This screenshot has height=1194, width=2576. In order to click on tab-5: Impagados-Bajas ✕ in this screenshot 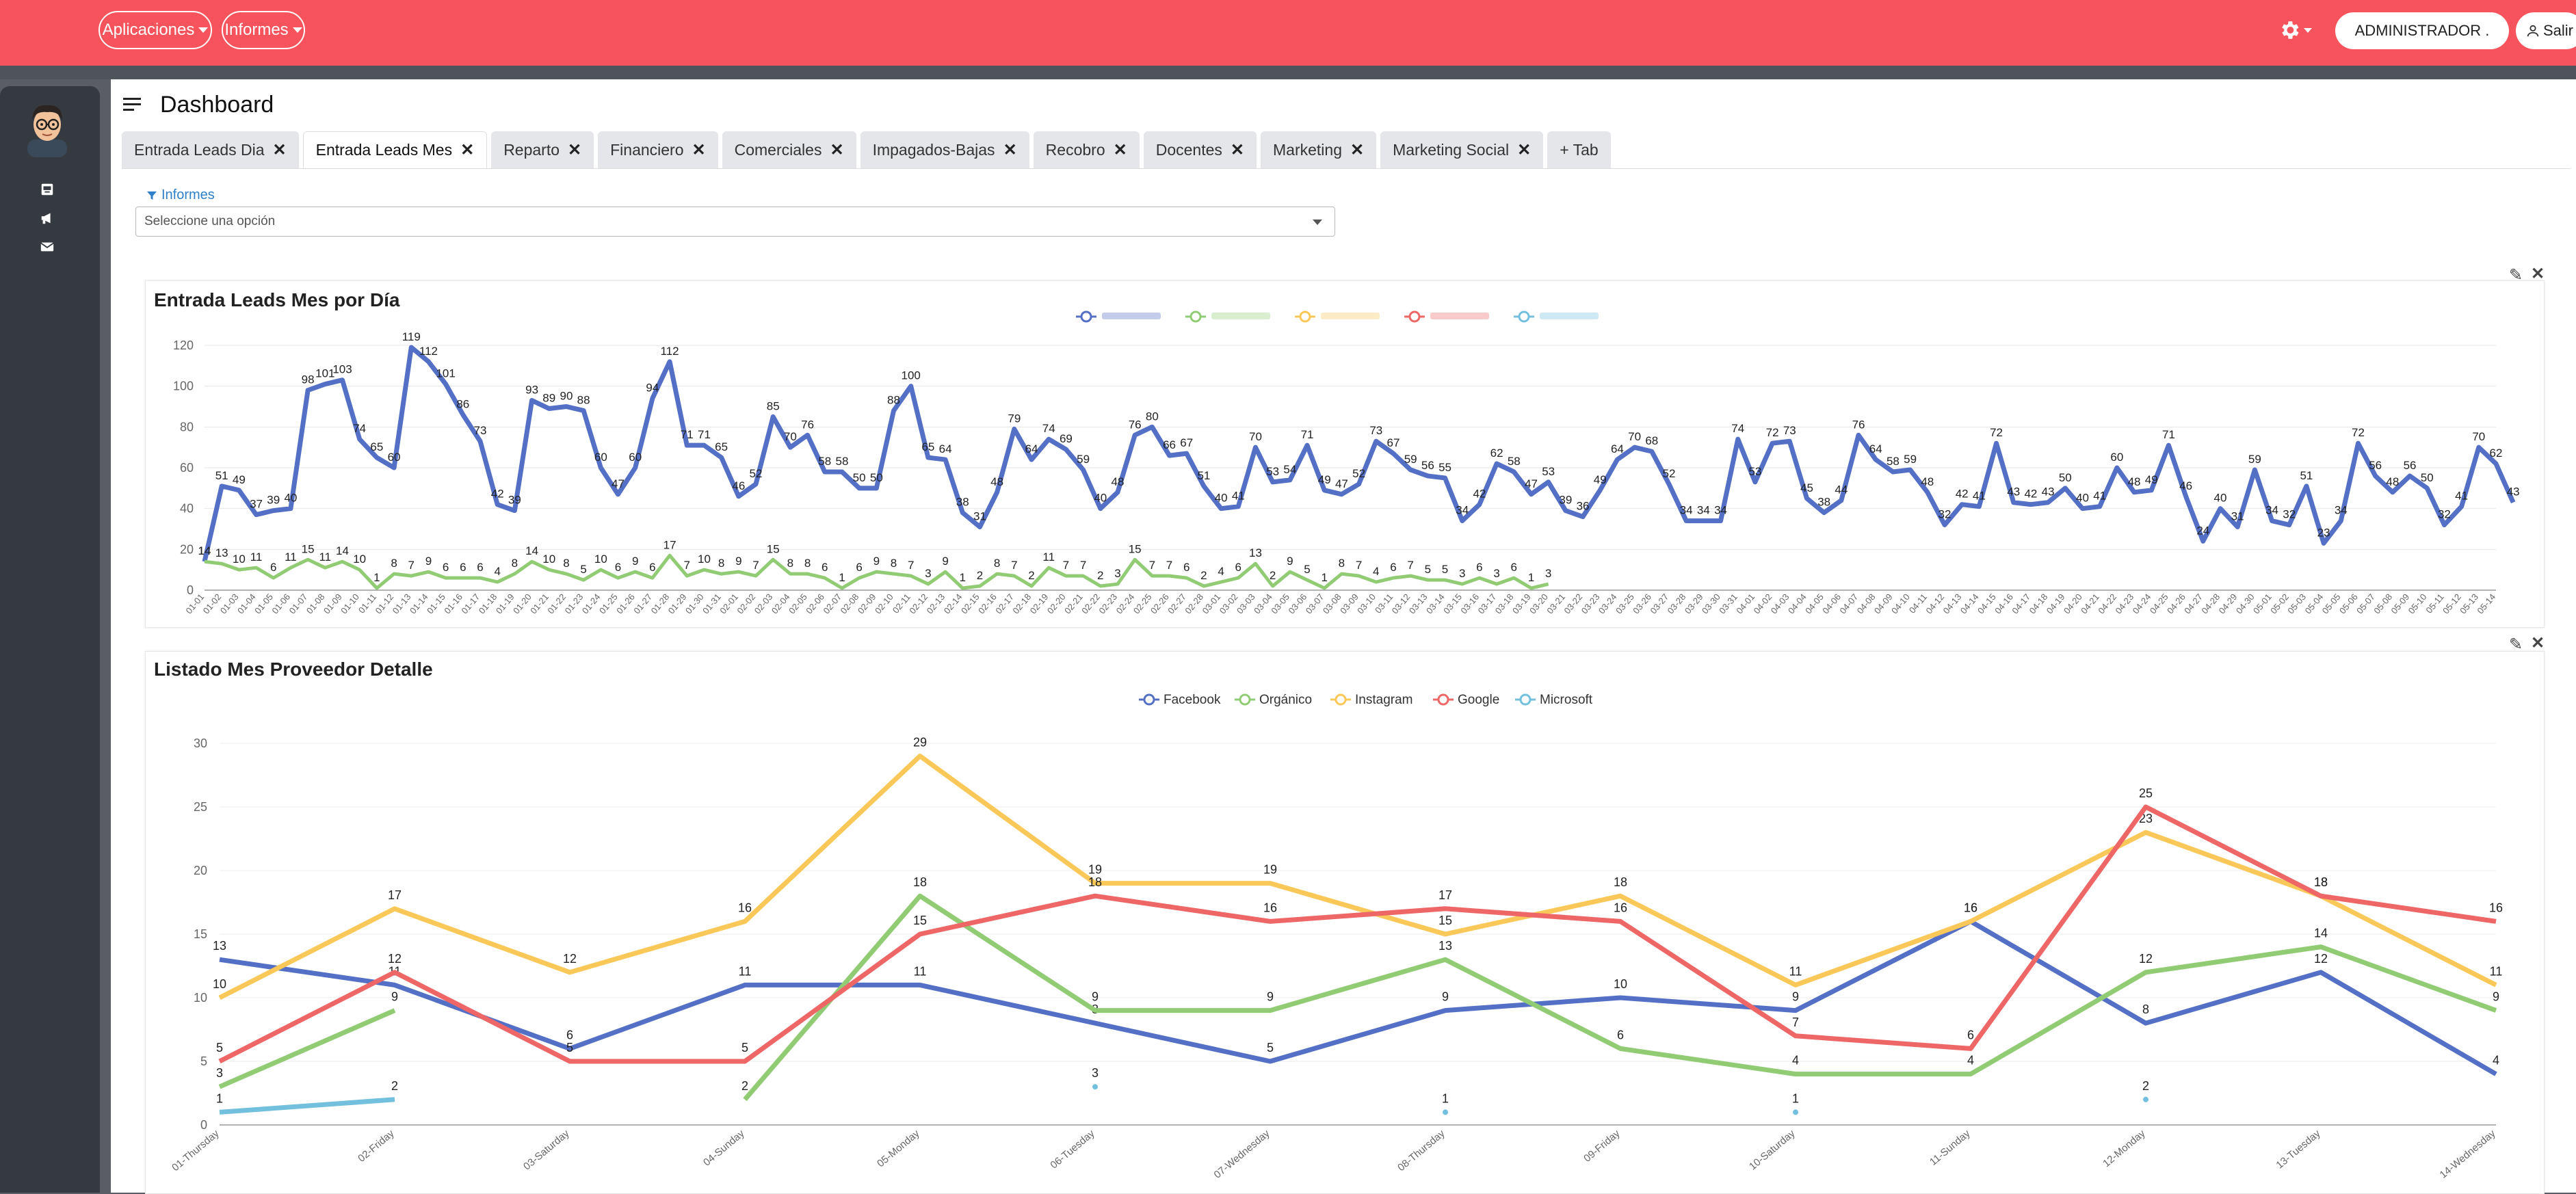, I will do `click(944, 149)`.